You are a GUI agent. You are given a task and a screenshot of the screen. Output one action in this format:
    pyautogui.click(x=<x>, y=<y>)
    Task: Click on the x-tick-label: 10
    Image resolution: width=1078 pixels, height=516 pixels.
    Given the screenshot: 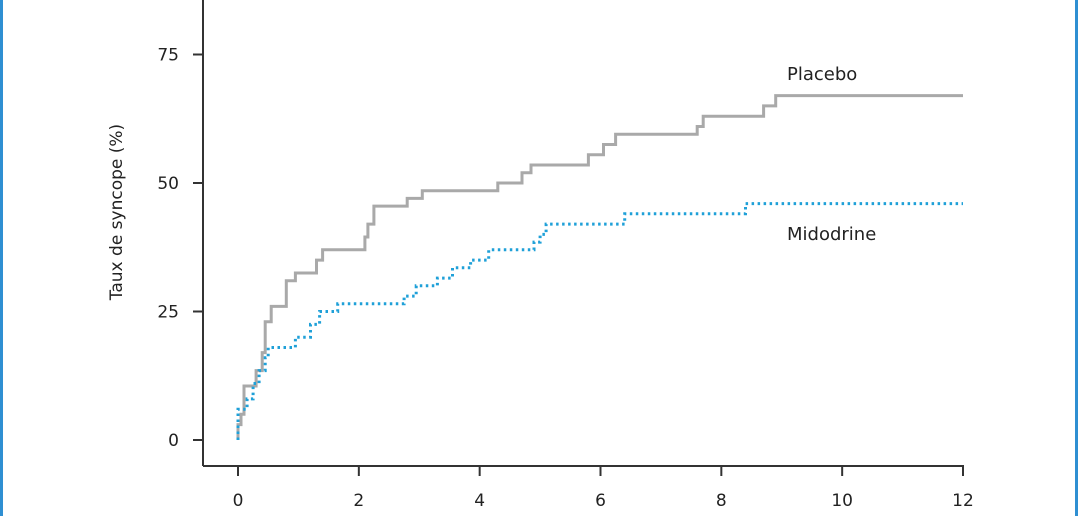 What is the action you would take?
    pyautogui.click(x=842, y=501)
    